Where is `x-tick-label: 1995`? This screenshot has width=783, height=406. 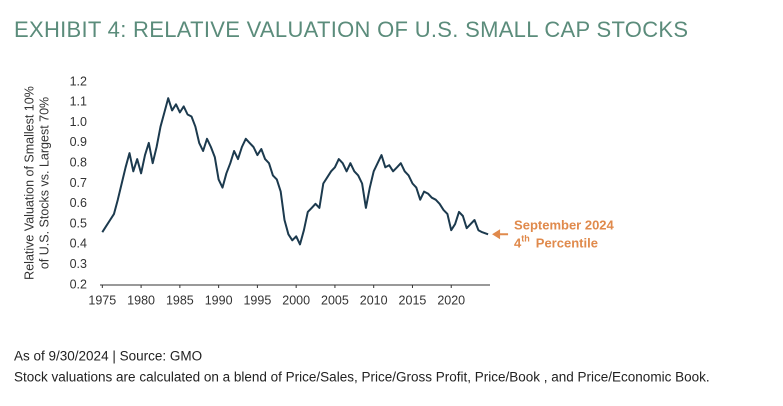 x-tick-label: 1995 is located at coordinates (257, 300).